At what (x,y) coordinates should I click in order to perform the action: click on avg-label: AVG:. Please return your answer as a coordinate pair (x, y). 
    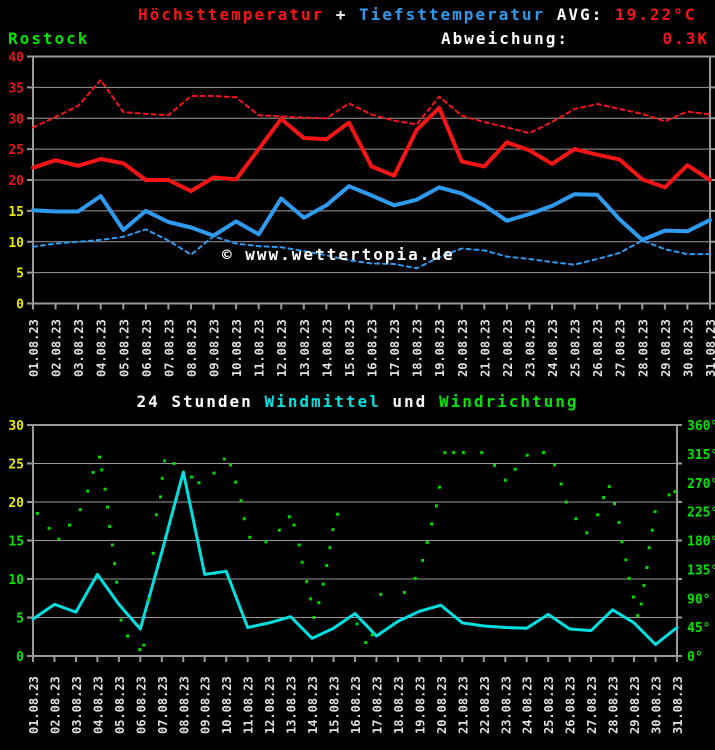
    Looking at the image, I should click on (580, 14).